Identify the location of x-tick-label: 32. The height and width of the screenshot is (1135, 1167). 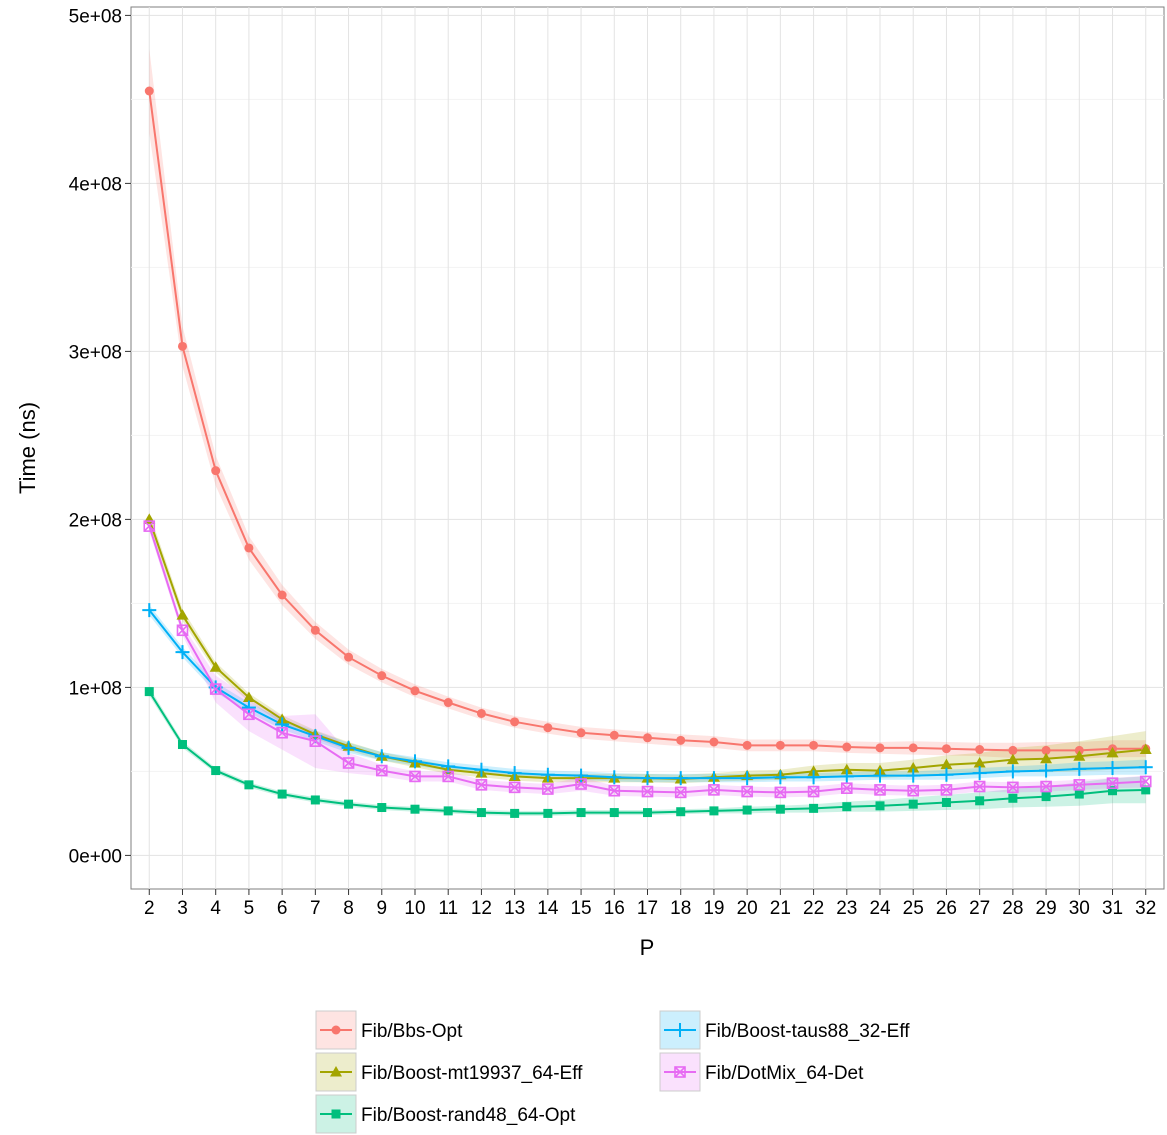
(1145, 908).